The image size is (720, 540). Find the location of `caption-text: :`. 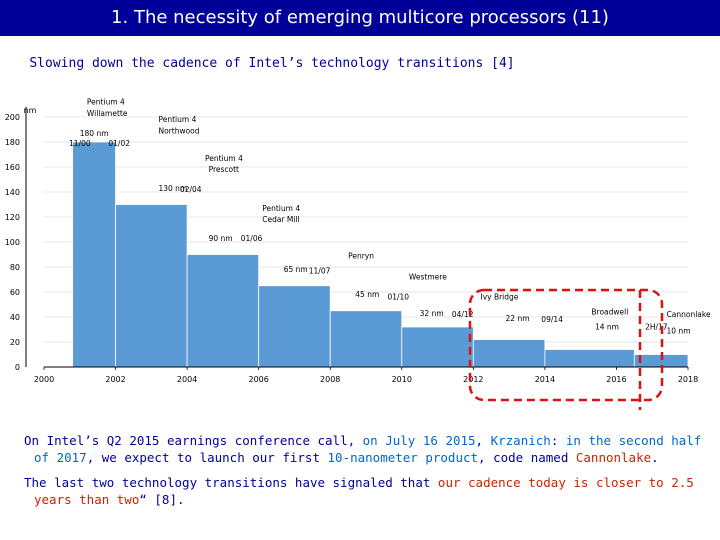

caption-text: : is located at coordinates (558, 440).